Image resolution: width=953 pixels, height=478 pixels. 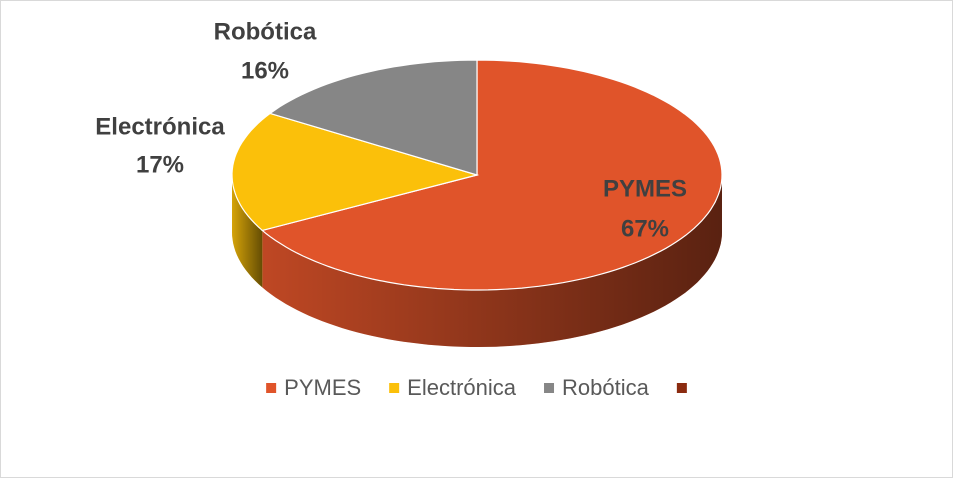 What do you see at coordinates (462, 387) in the screenshot?
I see `legend-label: Electrónica` at bounding box center [462, 387].